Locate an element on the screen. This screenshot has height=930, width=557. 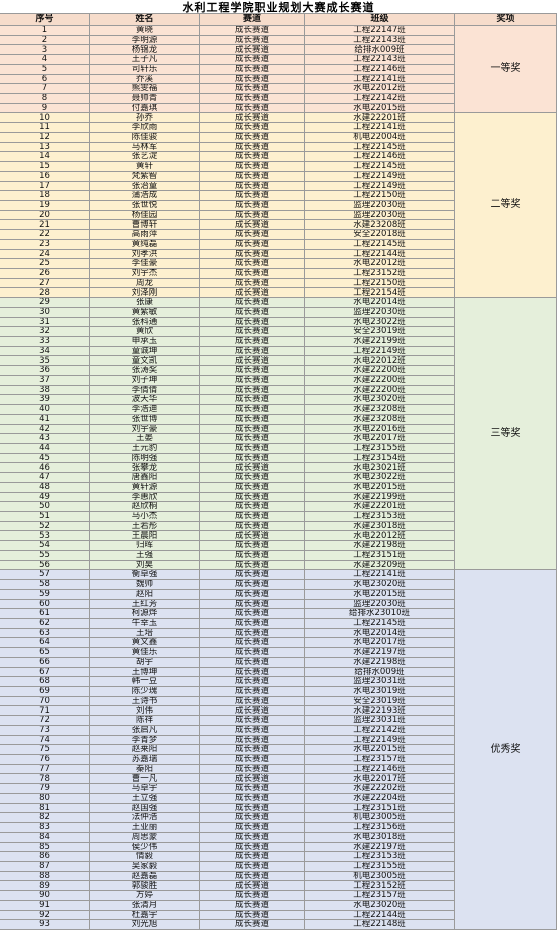
student-name: 刘光旭 is located at coordinates (145, 925).